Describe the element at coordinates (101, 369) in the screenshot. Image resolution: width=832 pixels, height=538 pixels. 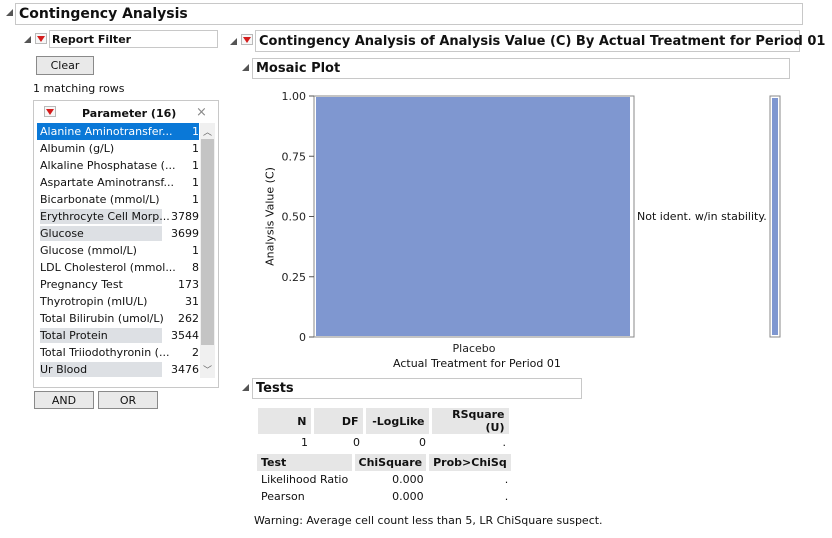
I see `list-item-label: Ur Blood` at that location.